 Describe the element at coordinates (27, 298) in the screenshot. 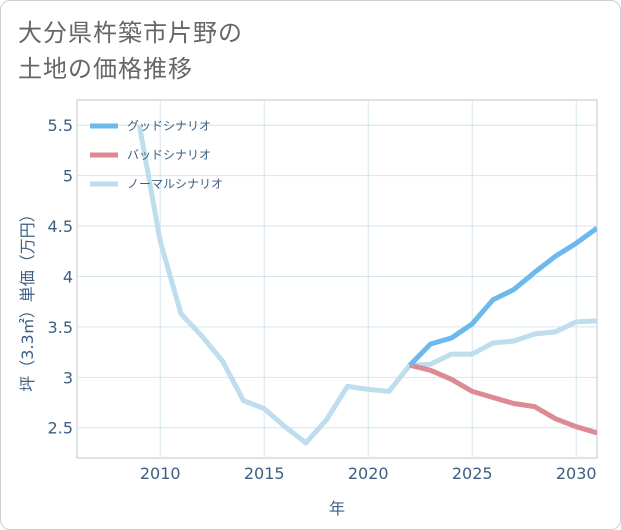

I see `y-axis-title: 坪（3.3㎡）単価（万円）` at that location.